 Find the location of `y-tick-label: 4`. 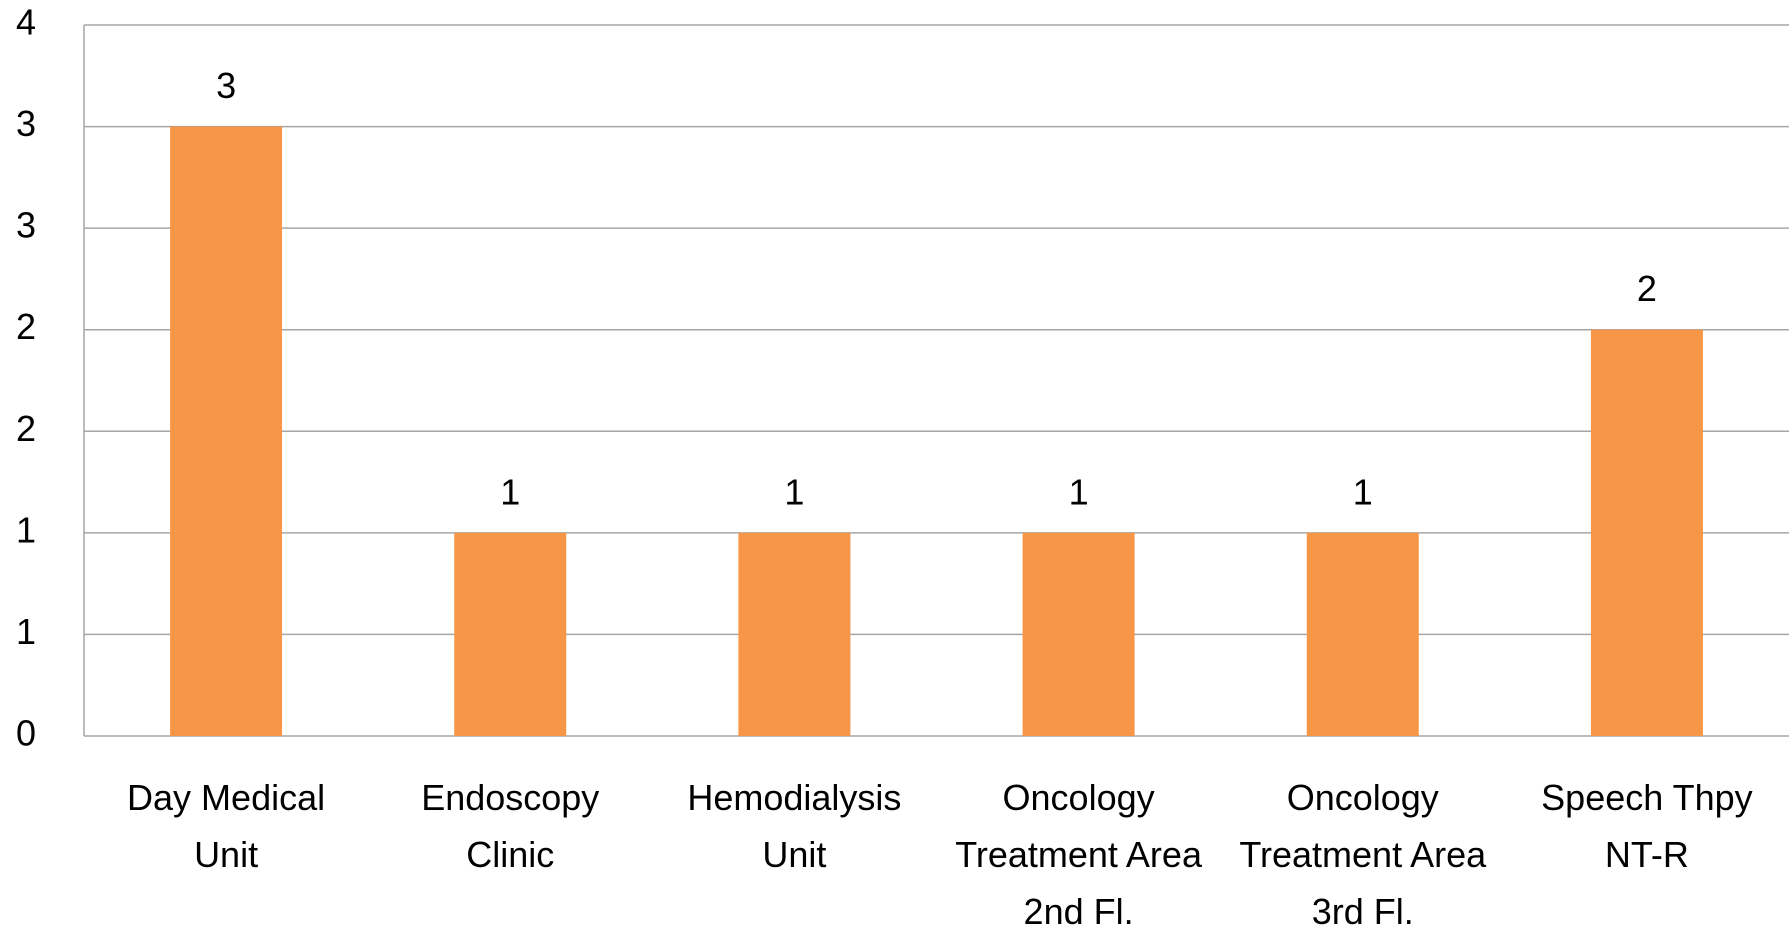

y-tick-label: 4 is located at coordinates (26, 22).